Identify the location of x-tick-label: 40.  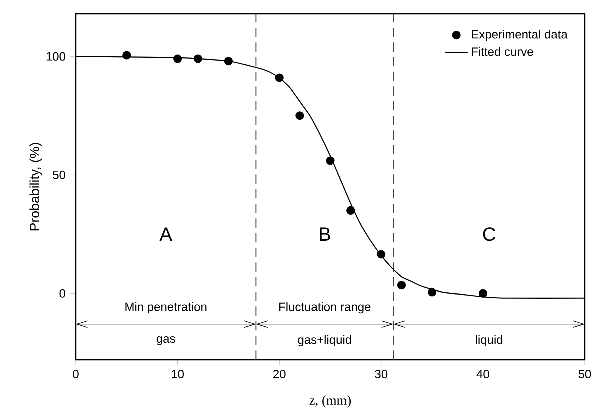
(483, 374).